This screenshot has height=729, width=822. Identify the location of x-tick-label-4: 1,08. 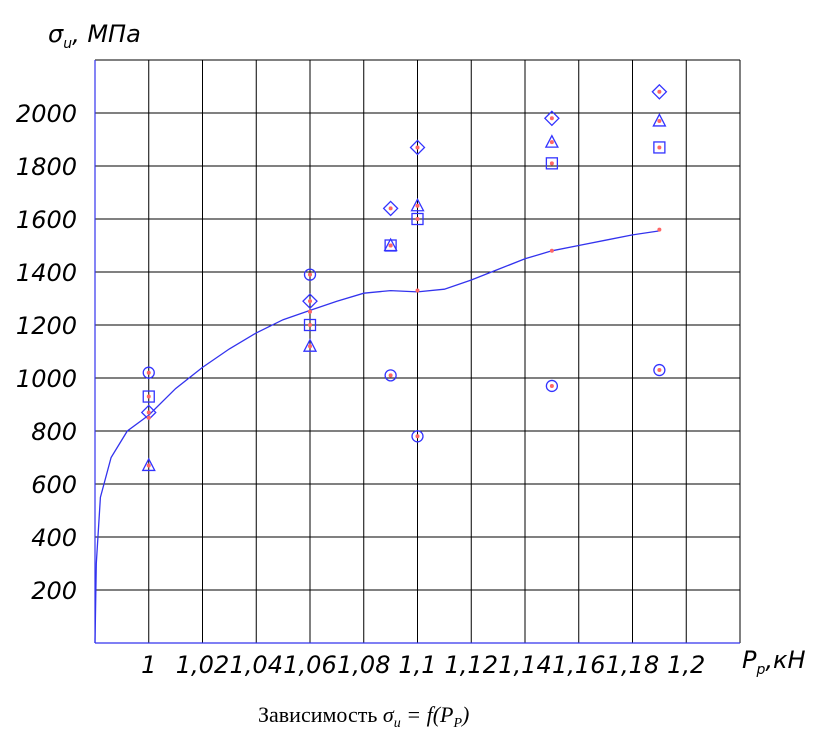
(363, 665).